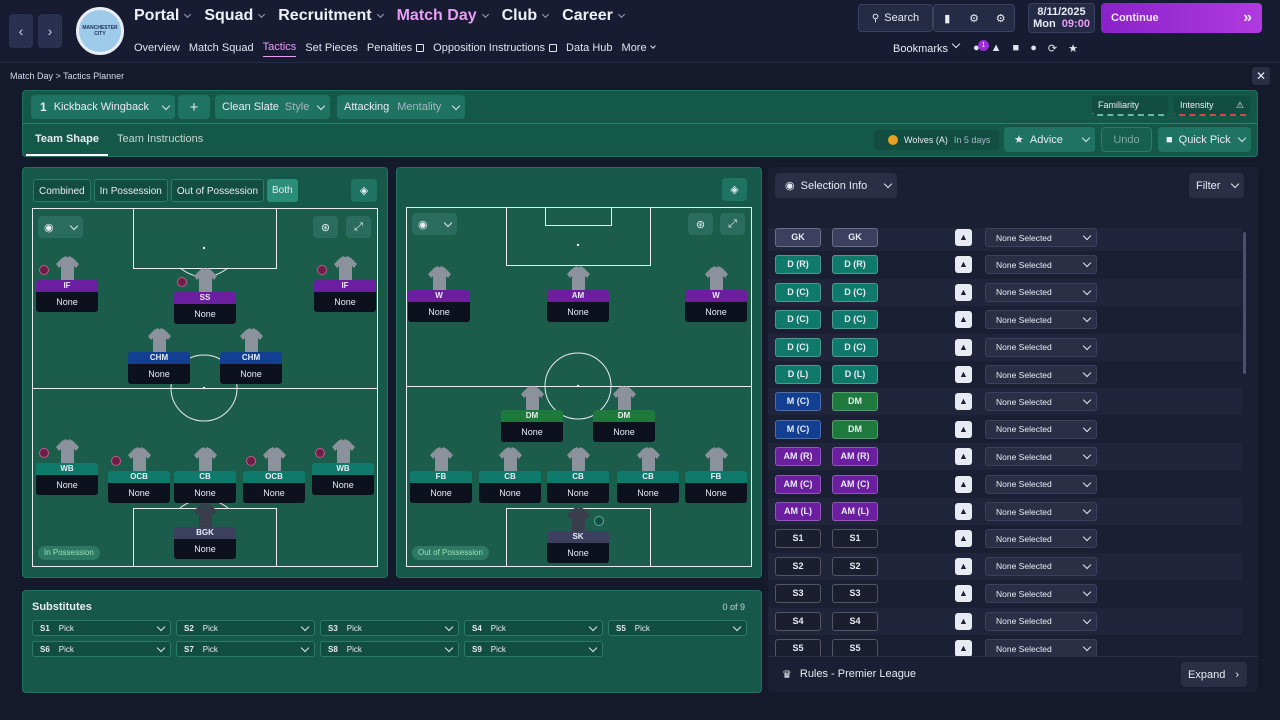 Image resolution: width=1280 pixels, height=720 pixels. What do you see at coordinates (1204, 139) in the screenshot?
I see `quick-pick-button: ■ Quick Pick` at bounding box center [1204, 139].